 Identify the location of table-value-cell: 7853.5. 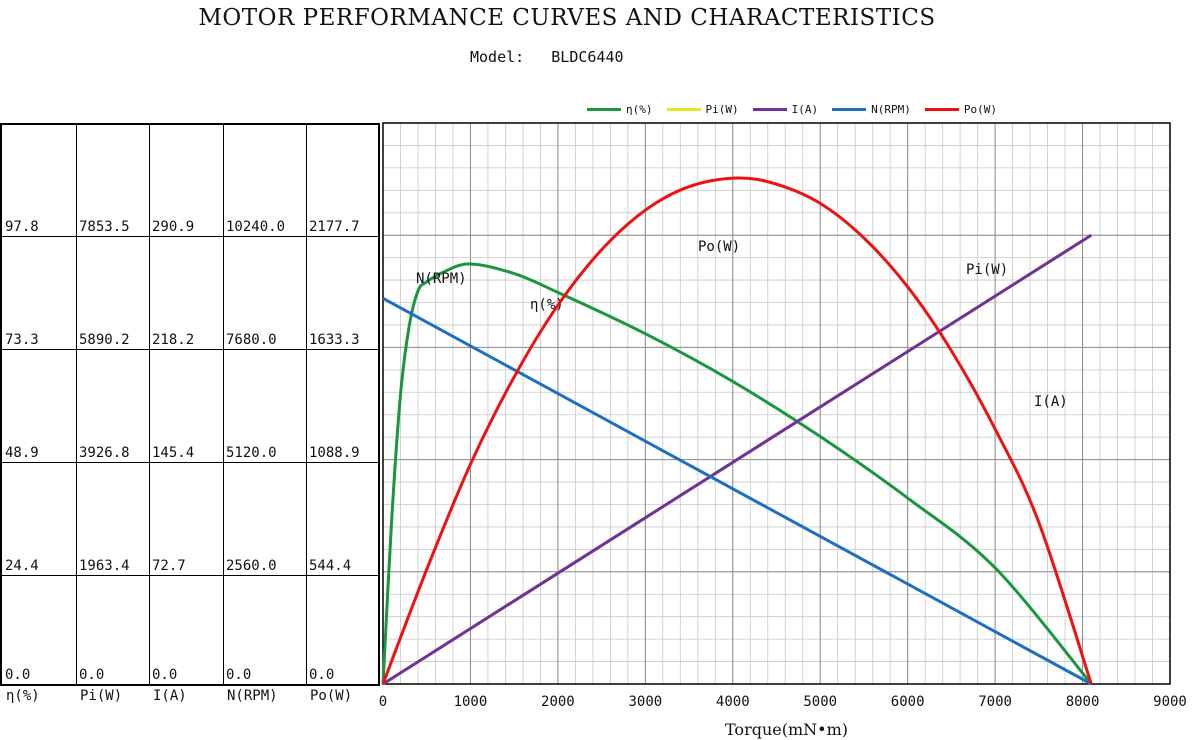
(104, 227).